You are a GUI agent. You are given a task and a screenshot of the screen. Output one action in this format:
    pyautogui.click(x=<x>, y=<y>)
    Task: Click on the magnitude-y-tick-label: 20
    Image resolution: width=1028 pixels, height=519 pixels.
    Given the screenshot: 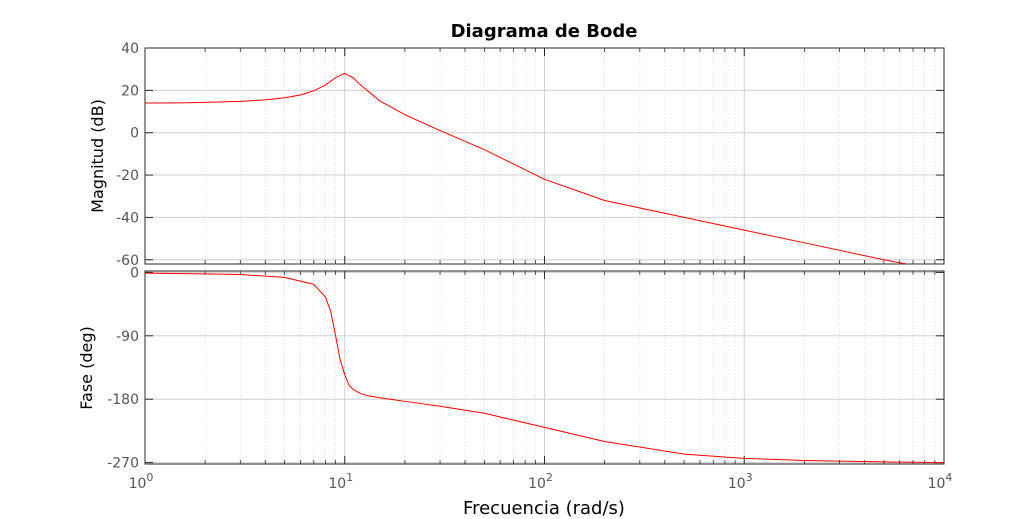 What is the action you would take?
    pyautogui.click(x=130, y=91)
    